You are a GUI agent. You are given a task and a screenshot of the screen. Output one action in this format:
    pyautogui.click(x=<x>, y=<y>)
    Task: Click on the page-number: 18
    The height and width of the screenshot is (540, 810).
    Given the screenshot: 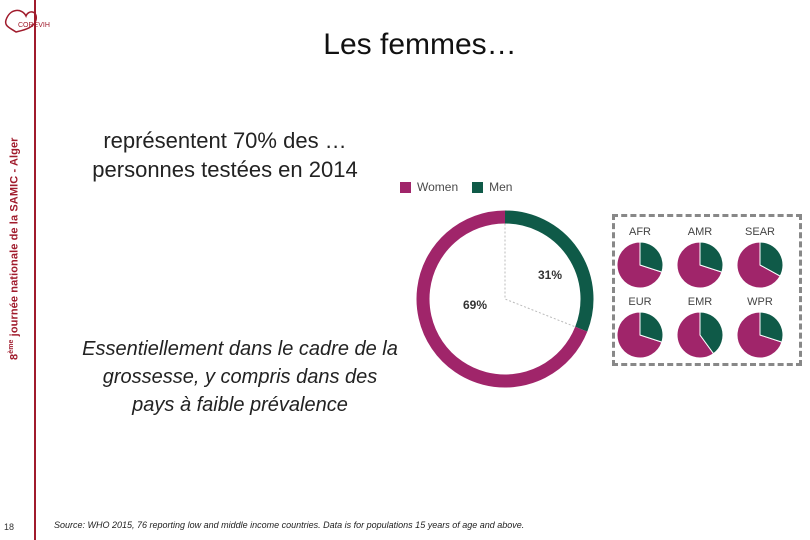 What is the action you would take?
    pyautogui.click(x=9, y=527)
    